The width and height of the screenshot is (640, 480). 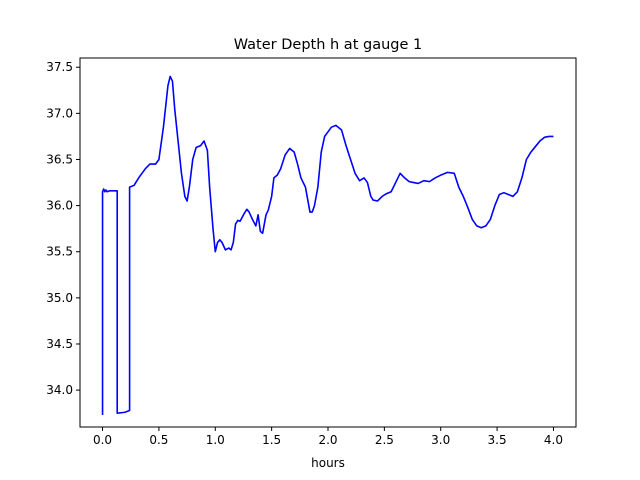 What do you see at coordinates (328, 45) in the screenshot?
I see `chart-title: Water Depth h at gauge 1` at bounding box center [328, 45].